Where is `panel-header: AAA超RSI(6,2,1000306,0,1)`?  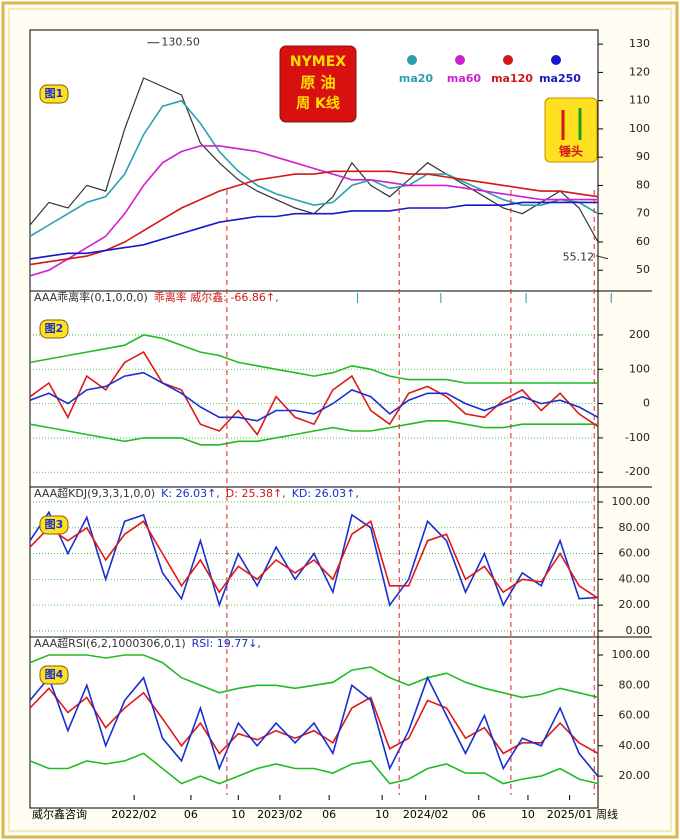 panel-header: AAA超RSI(6,2,1000306,0,1) is located at coordinates (110, 643).